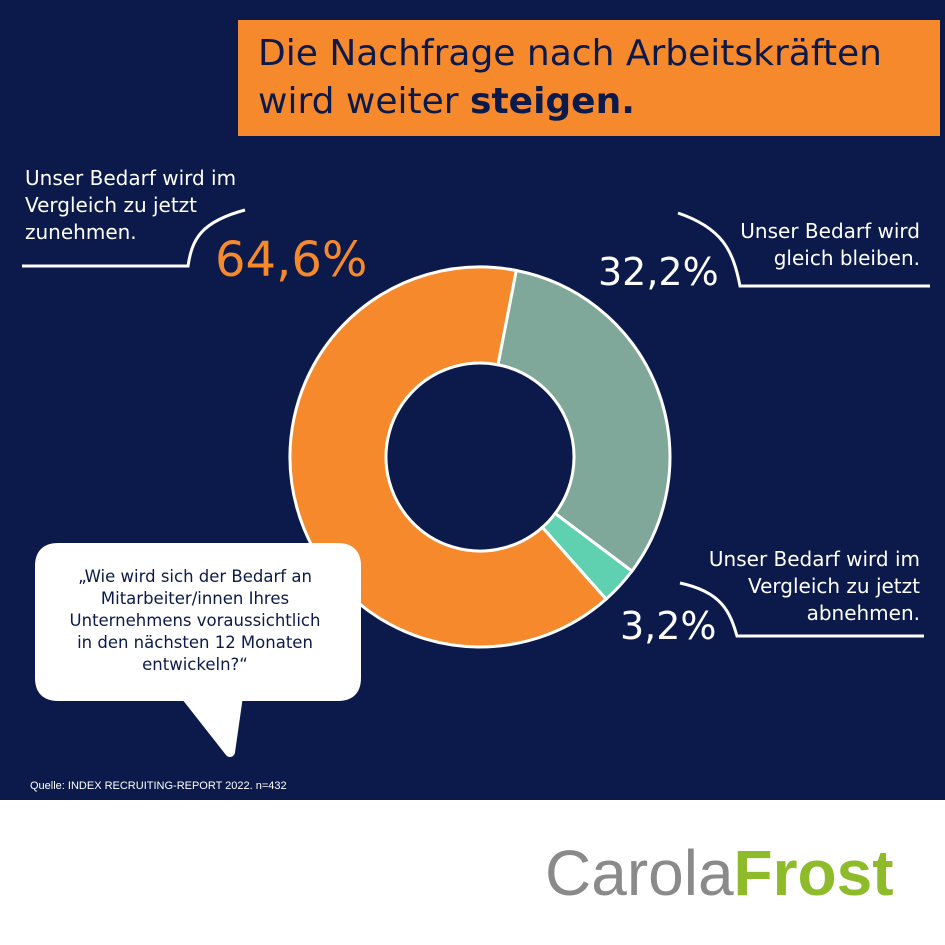 The width and height of the screenshot is (945, 945). Describe the element at coordinates (846, 258) in the screenshot. I see `label-same-line-2: gleich bleiben.` at that location.